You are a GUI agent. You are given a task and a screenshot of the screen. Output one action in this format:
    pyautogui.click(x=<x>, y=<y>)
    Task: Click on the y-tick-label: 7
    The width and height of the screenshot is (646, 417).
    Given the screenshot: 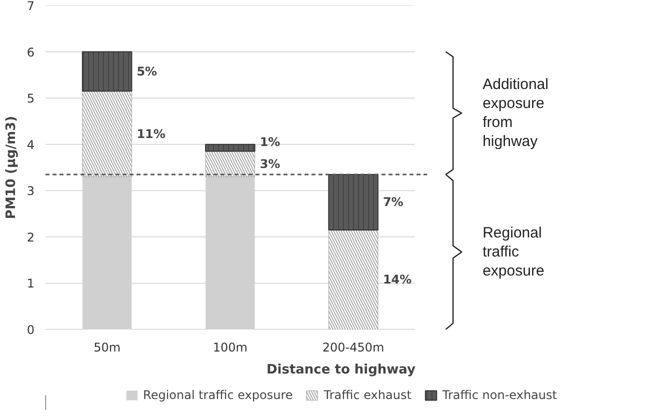 What is the action you would take?
    pyautogui.click(x=30, y=6)
    